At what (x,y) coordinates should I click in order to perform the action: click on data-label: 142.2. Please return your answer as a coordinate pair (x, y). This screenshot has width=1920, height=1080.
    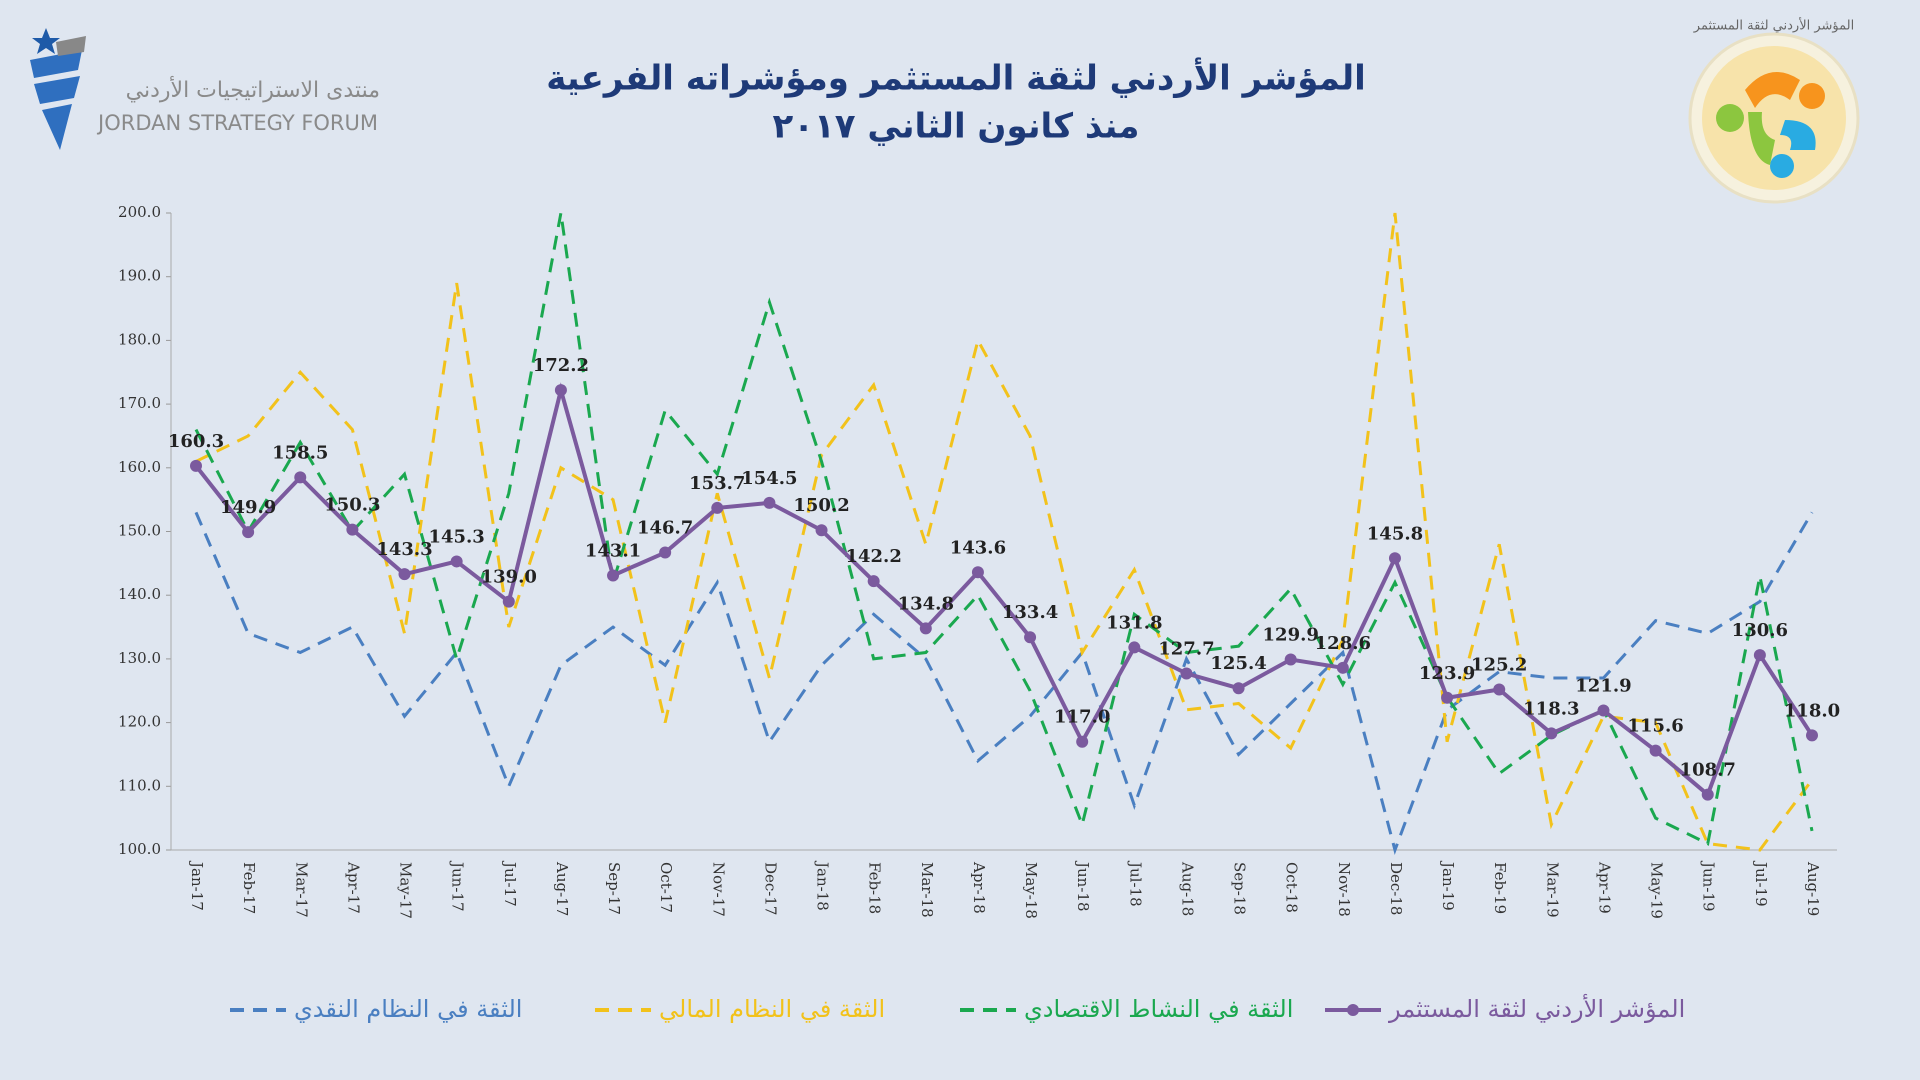
    Looking at the image, I should click on (873, 556).